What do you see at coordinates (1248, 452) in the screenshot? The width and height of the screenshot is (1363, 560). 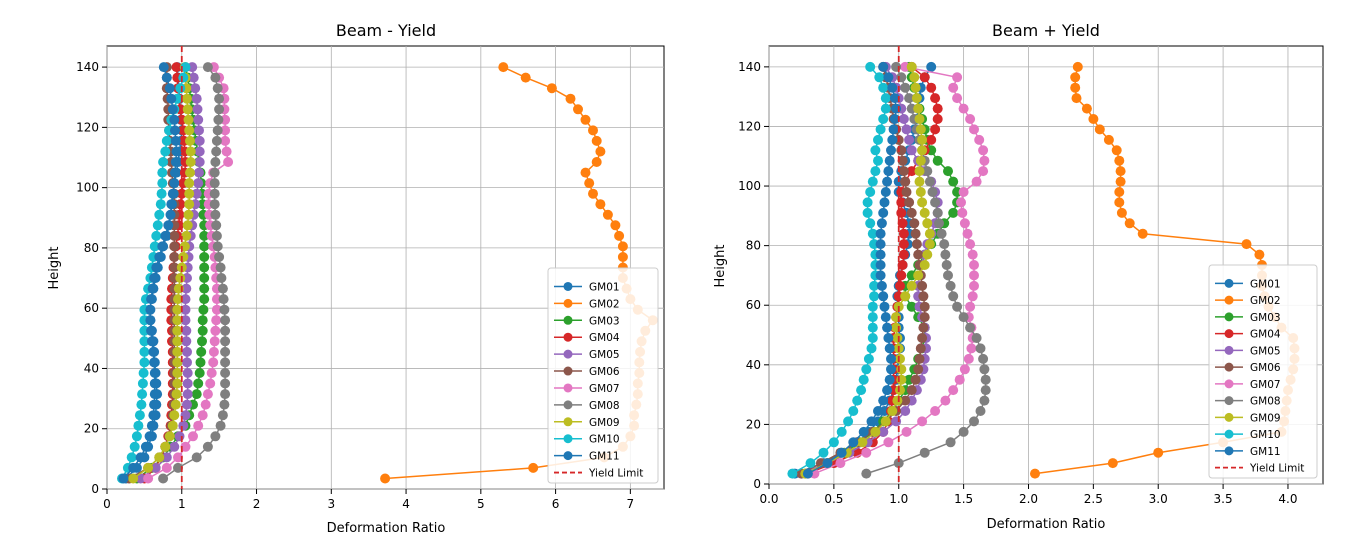 I see `legend-entry: GM11` at bounding box center [1248, 452].